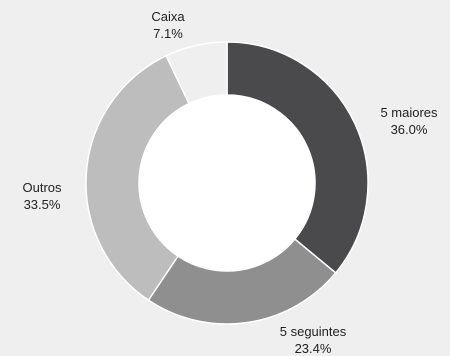  I want to click on value-5-maiores: 36.0%, so click(409, 129).